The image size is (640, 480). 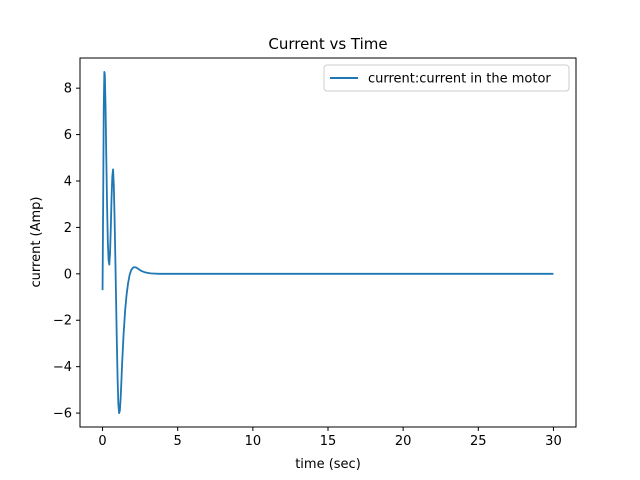 I want to click on legend: current:current in the motor, so click(x=446, y=78).